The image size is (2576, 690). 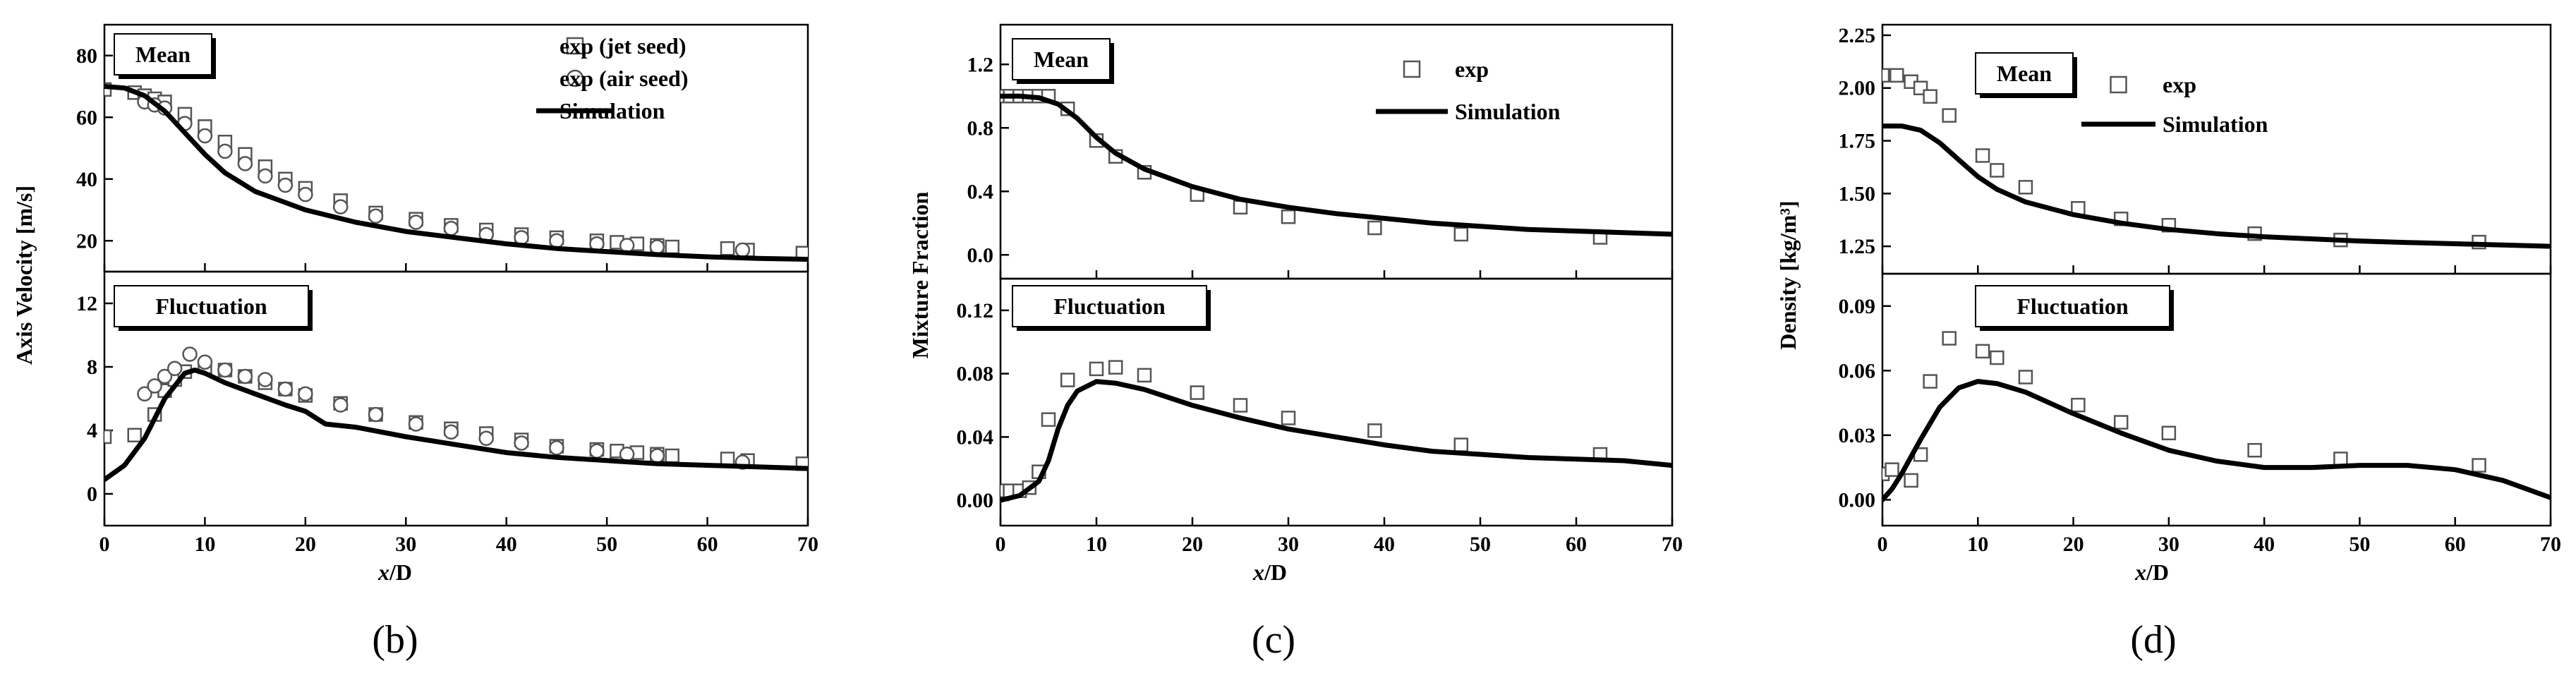 I want to click on y-tick-label: 8, so click(x=92, y=368).